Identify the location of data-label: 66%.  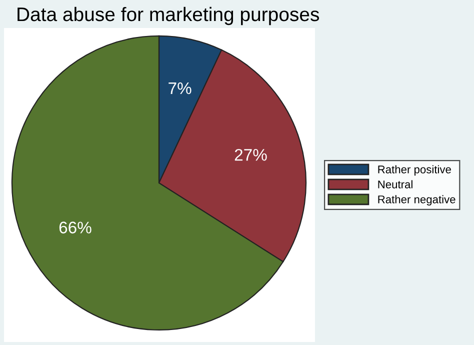
(75, 228).